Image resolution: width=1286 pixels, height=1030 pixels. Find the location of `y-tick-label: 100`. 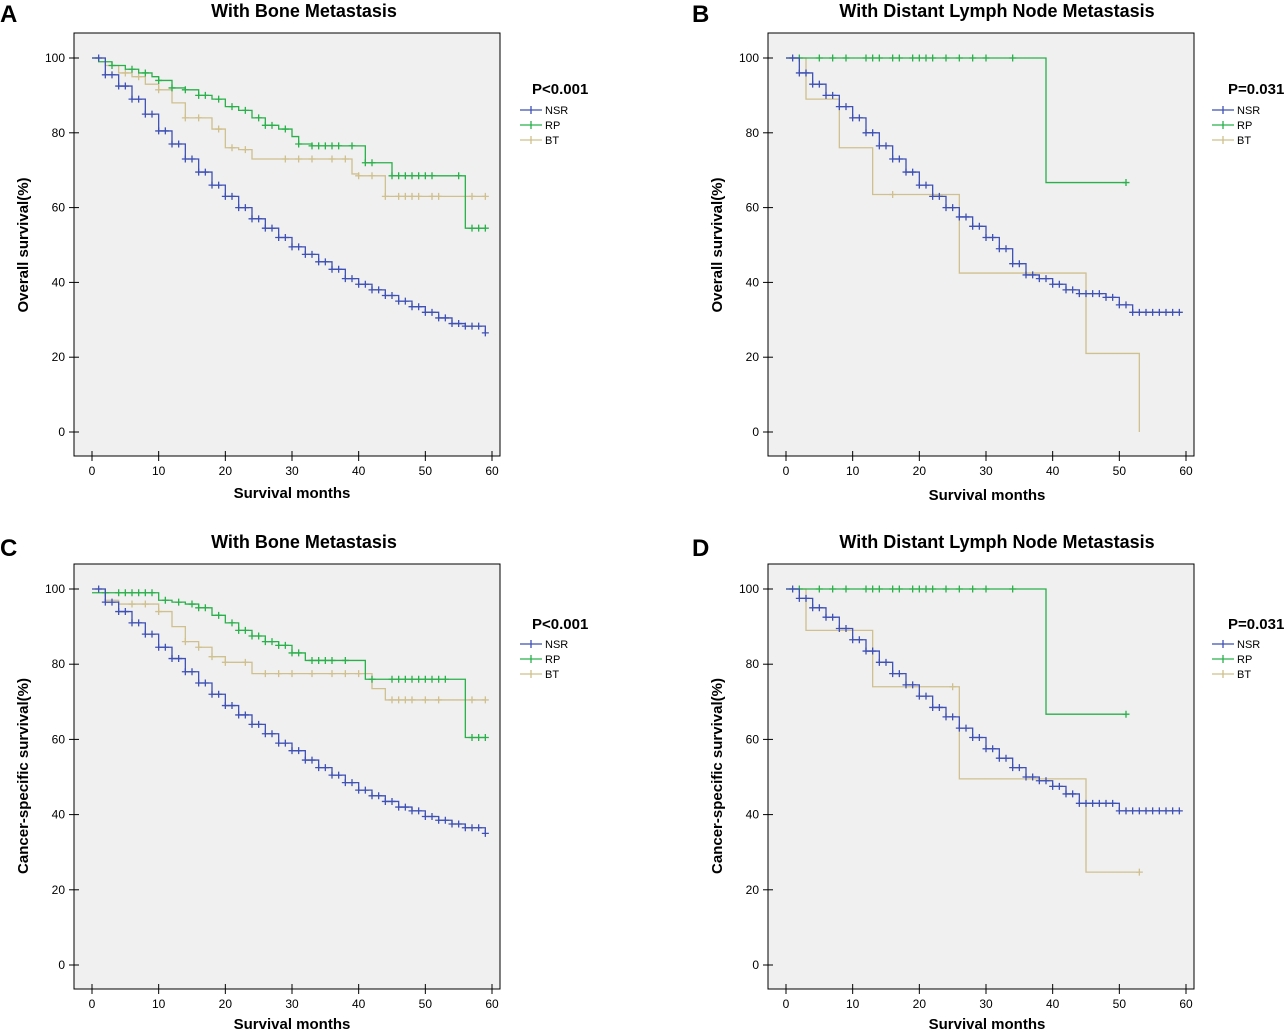

y-tick-label: 100 is located at coordinates (55, 58).